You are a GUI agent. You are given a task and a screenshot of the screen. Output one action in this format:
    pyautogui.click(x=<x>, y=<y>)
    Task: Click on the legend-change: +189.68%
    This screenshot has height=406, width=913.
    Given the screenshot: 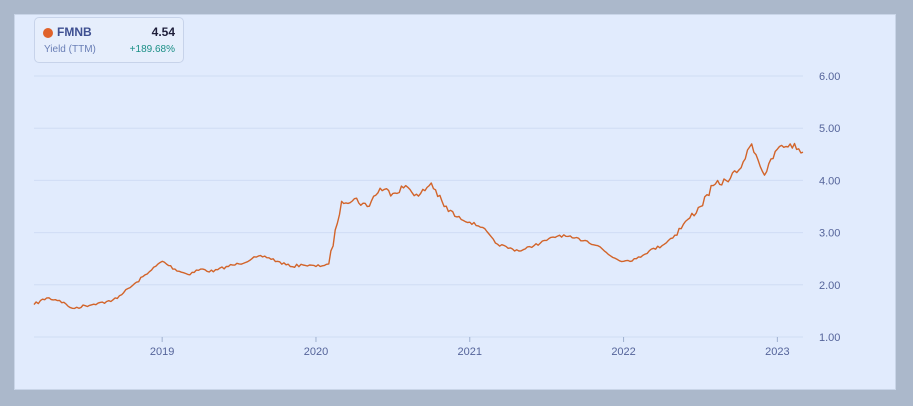 What is the action you would take?
    pyautogui.click(x=152, y=49)
    